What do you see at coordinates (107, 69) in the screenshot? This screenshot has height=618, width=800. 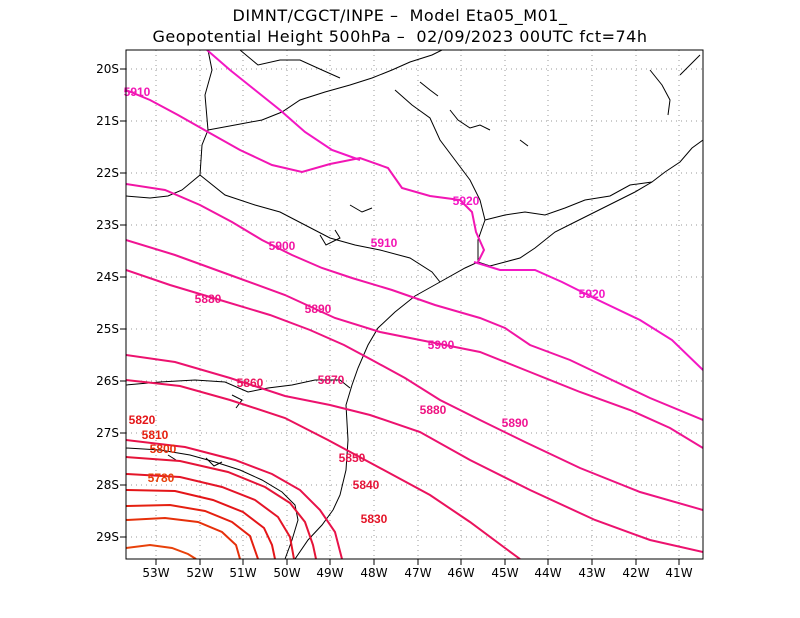 I see `lat-label: 20S` at bounding box center [107, 69].